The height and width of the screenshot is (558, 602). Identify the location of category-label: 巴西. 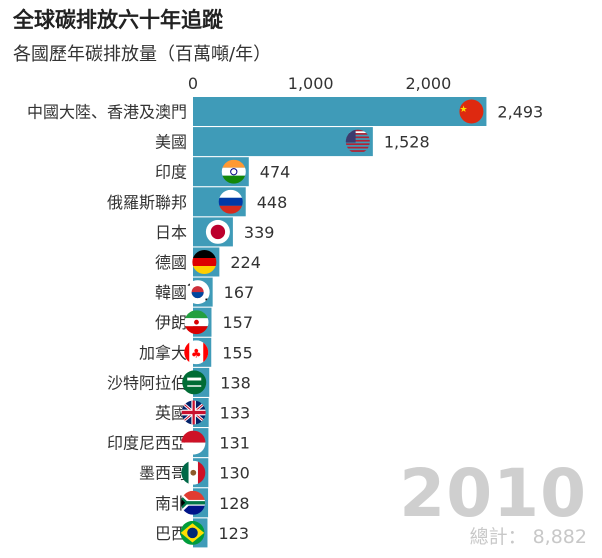
(171, 533).